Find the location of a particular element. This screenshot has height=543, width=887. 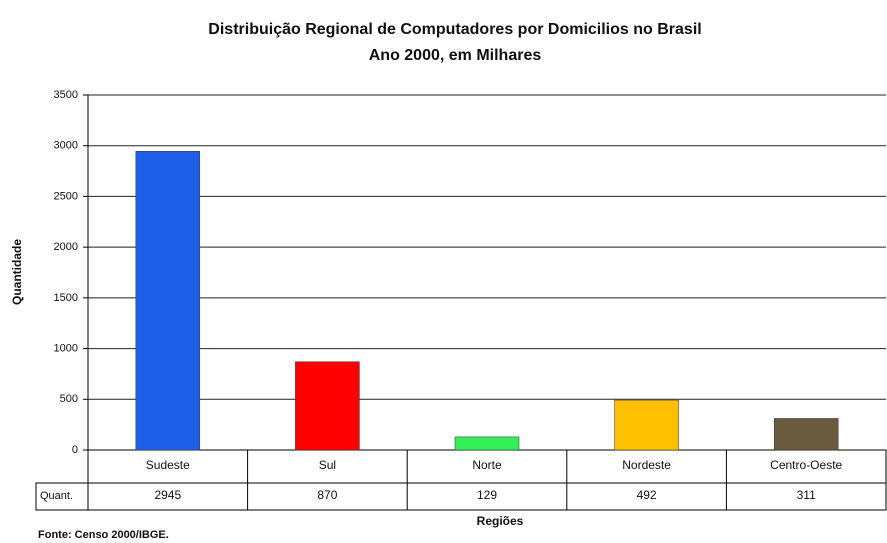

table-row-header is located at coordinates (62, 496).